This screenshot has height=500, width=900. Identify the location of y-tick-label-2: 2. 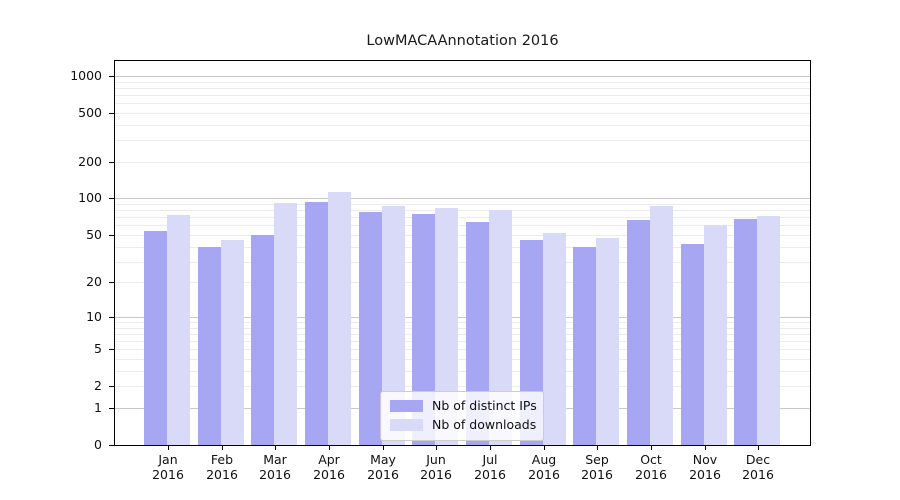
(98, 385).